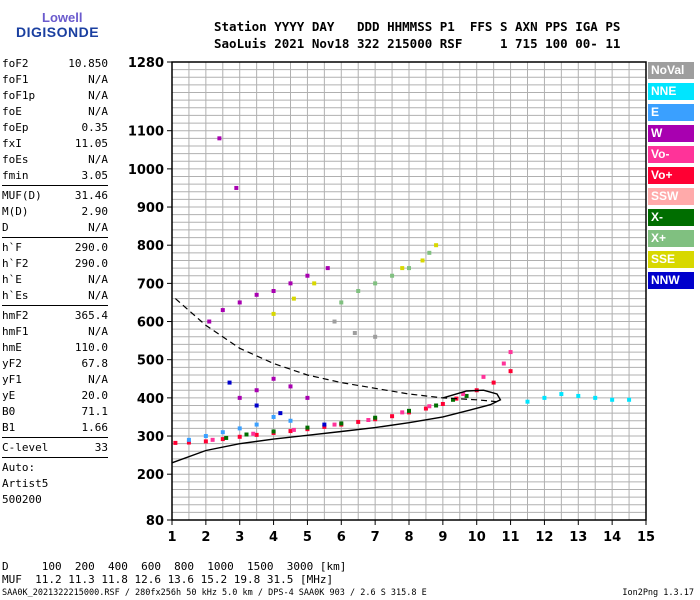 The height and width of the screenshot is (600, 700). Describe the element at coordinates (55, 448) in the screenshot. I see `param-row: C-level 33` at that location.